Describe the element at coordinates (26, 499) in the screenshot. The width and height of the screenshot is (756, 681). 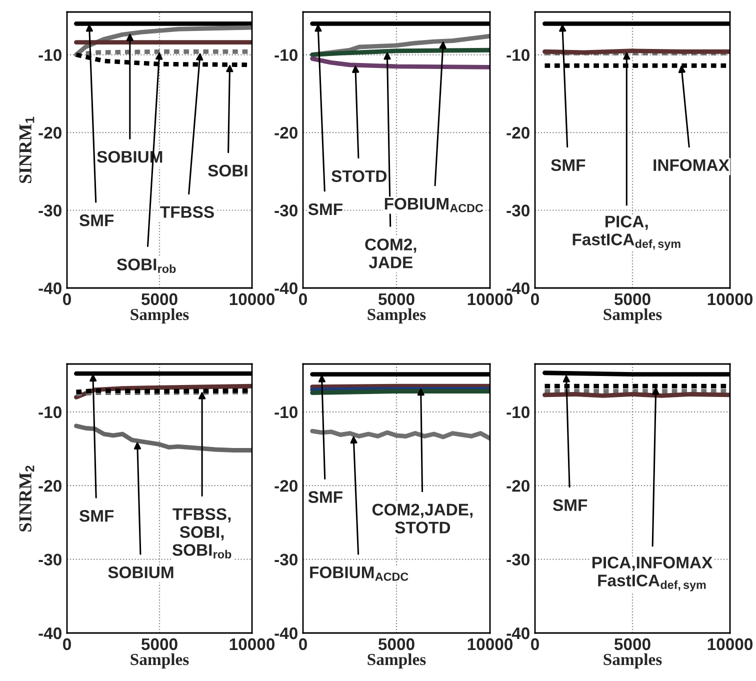
I see `y-axis-title: SINRM$_{2}$` at that location.